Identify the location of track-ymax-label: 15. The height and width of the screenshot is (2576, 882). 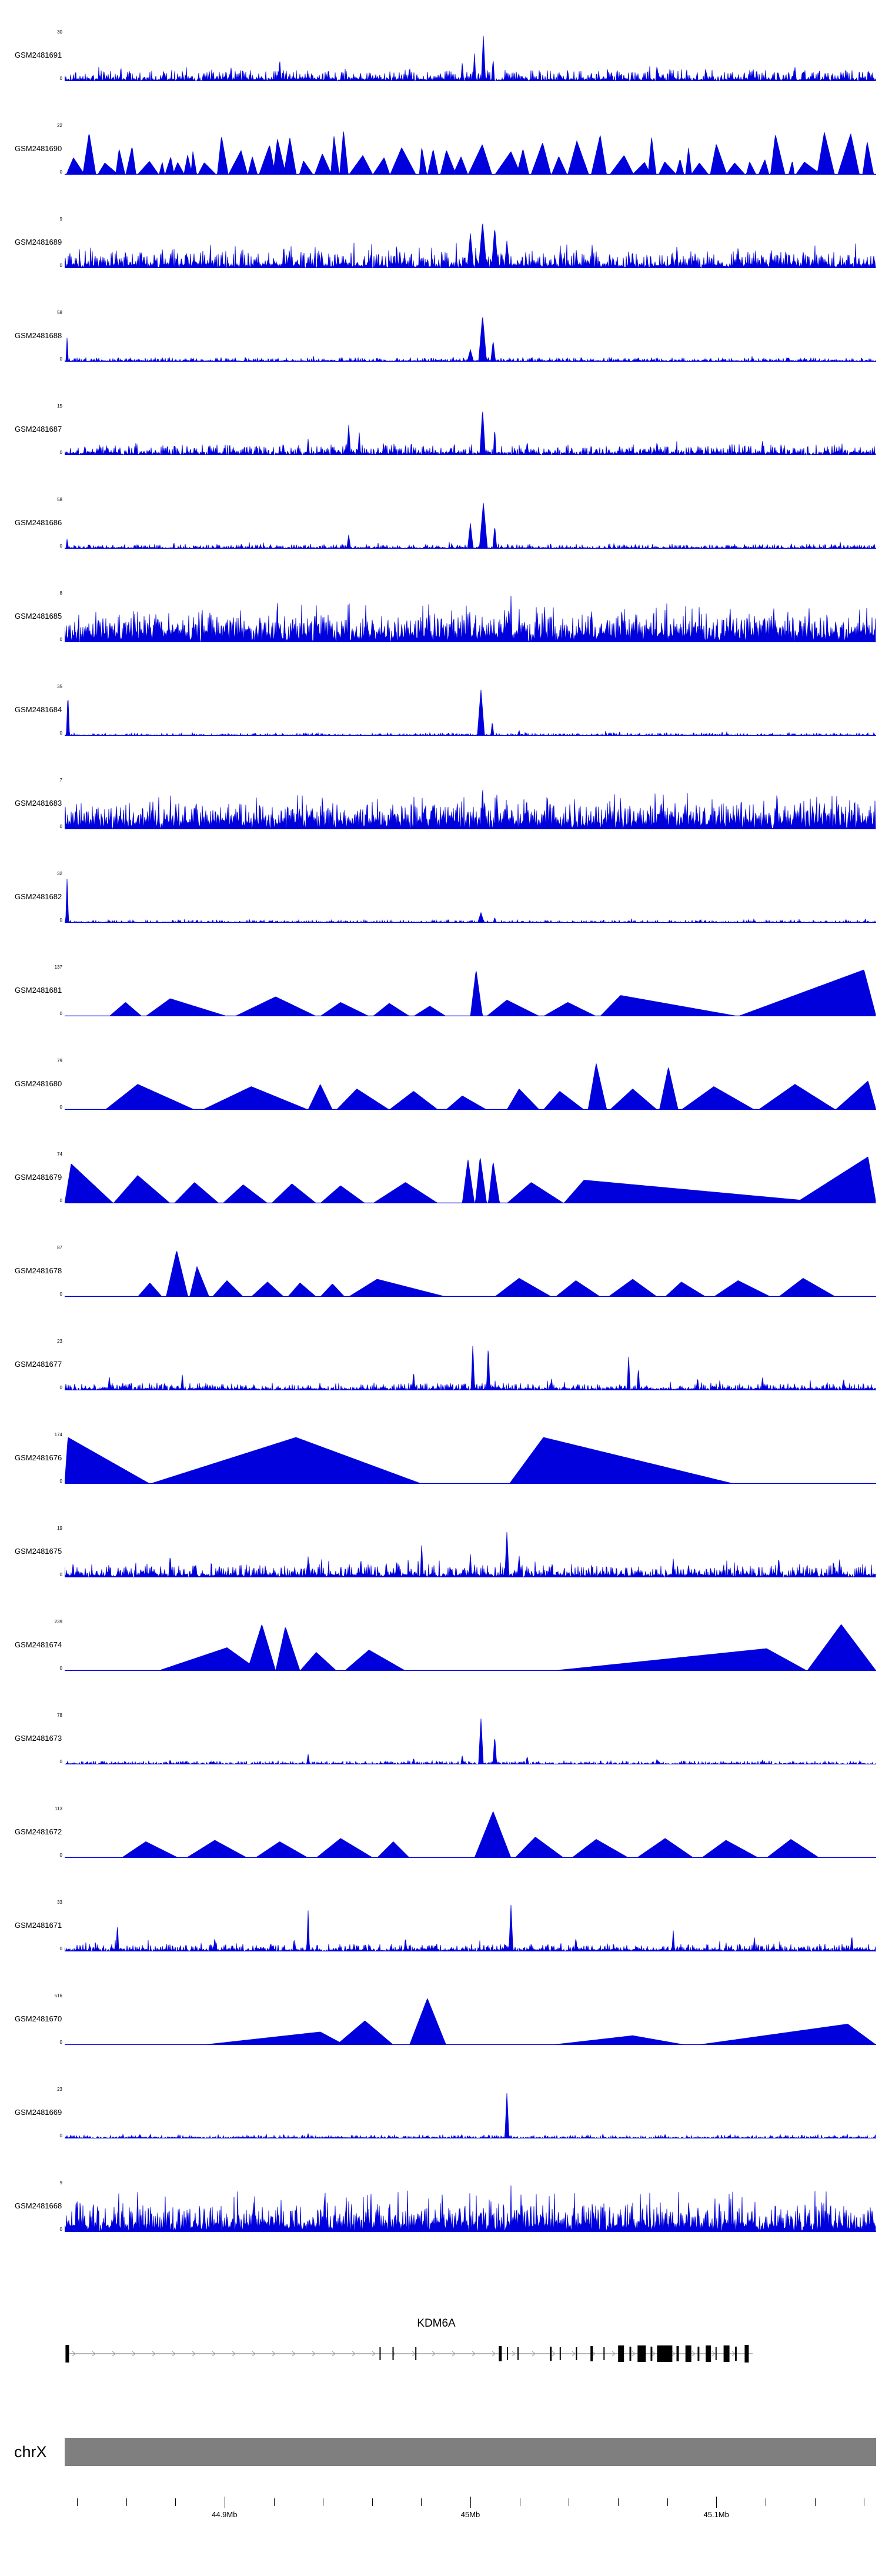
(59, 406).